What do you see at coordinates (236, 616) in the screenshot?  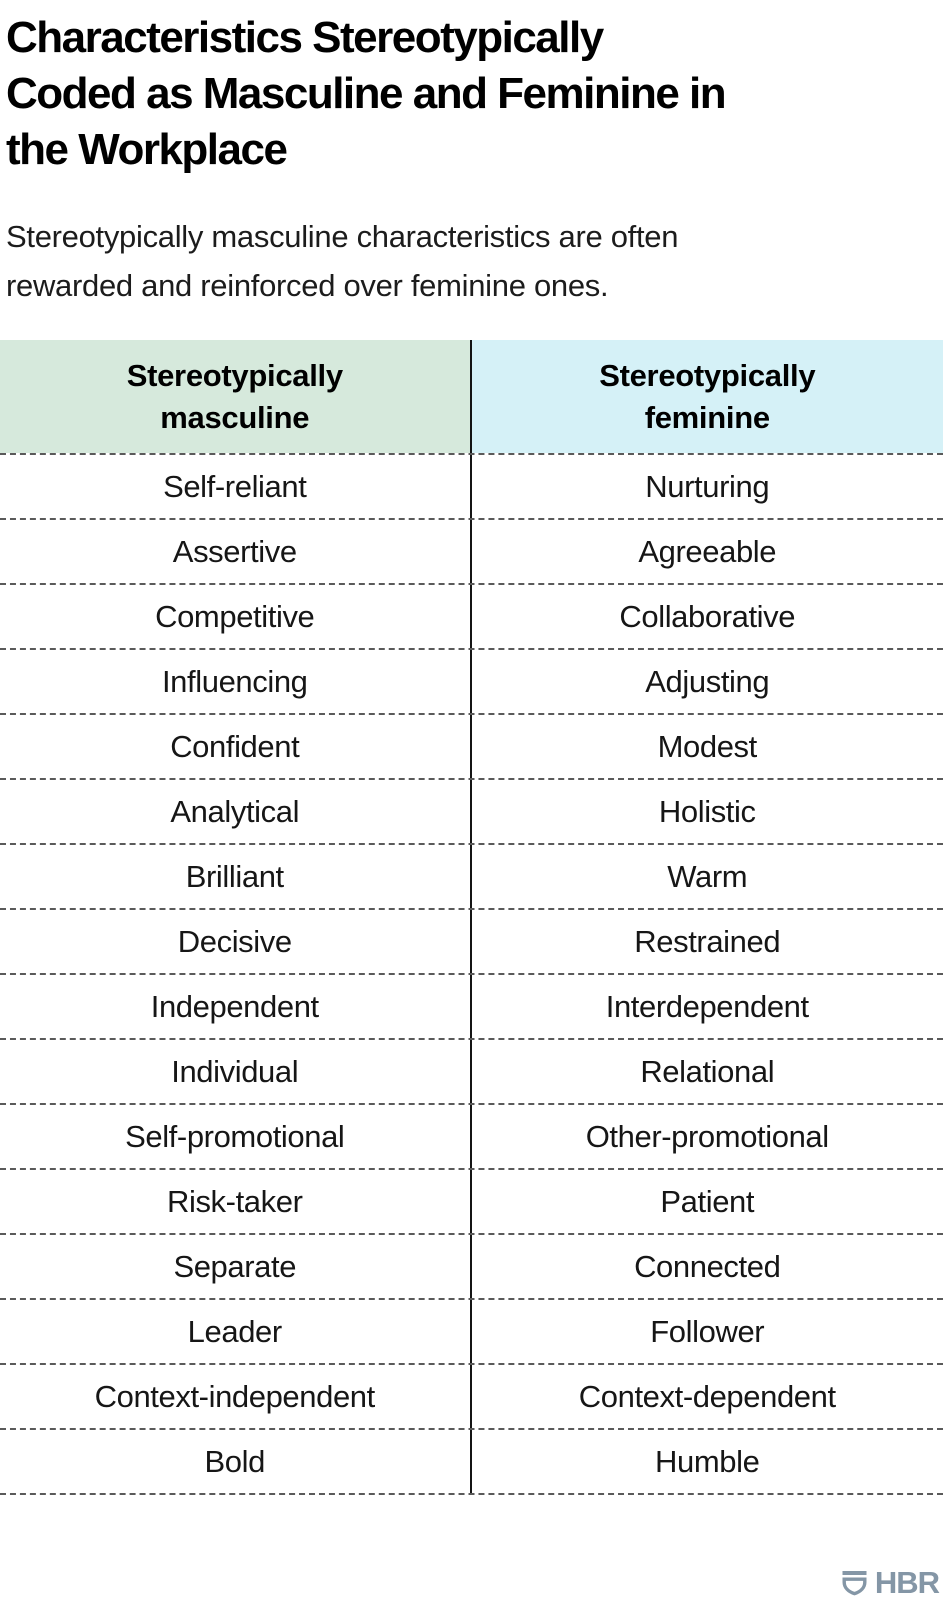 I see `masculine-cell: Competitive` at bounding box center [236, 616].